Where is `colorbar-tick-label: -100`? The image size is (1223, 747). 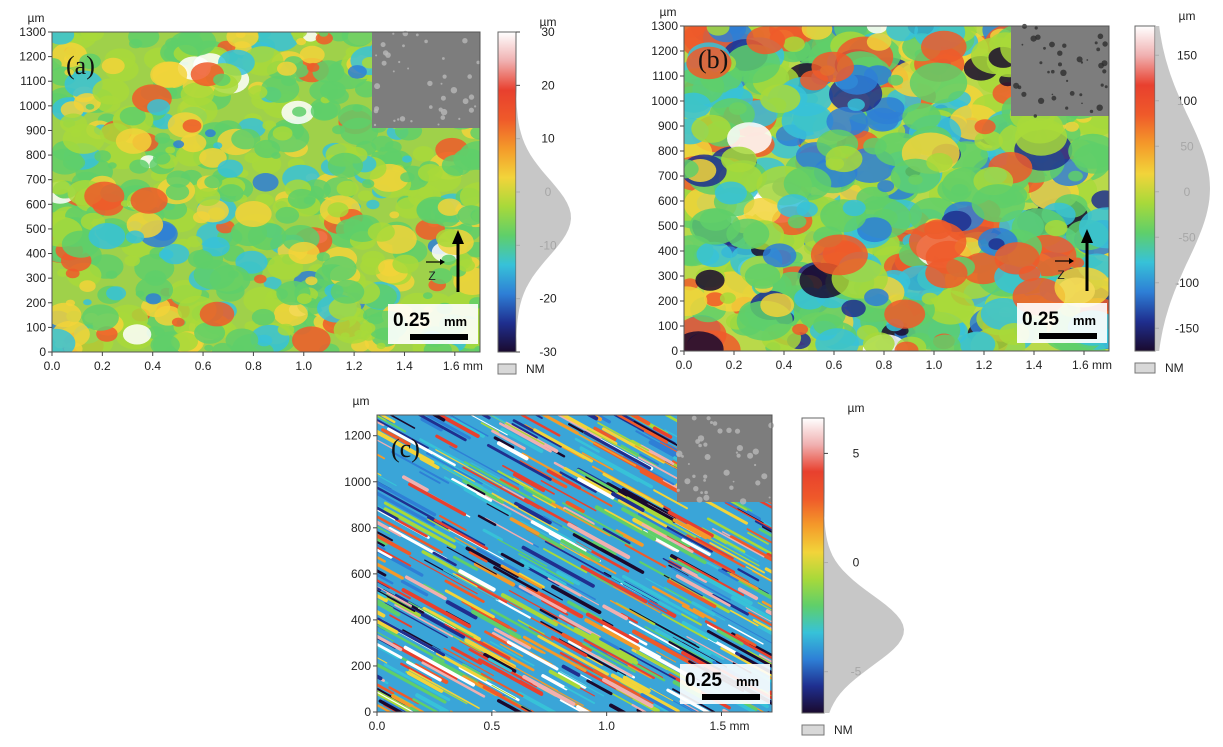
colorbar-tick-label: -100 is located at coordinates (1187, 283).